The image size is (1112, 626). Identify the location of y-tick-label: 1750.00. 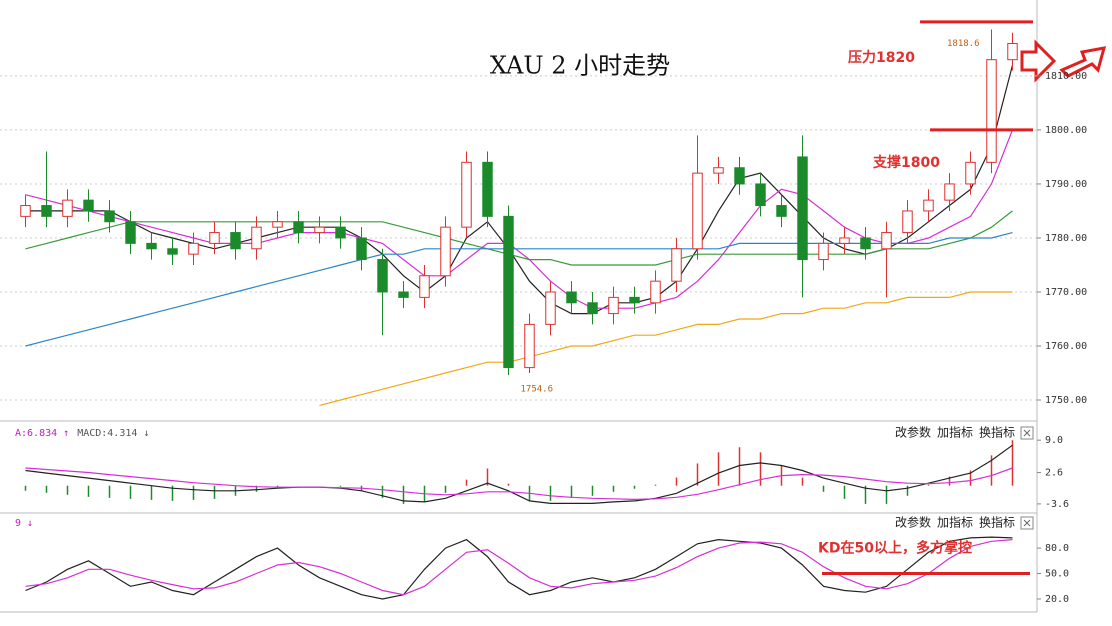
(1066, 400).